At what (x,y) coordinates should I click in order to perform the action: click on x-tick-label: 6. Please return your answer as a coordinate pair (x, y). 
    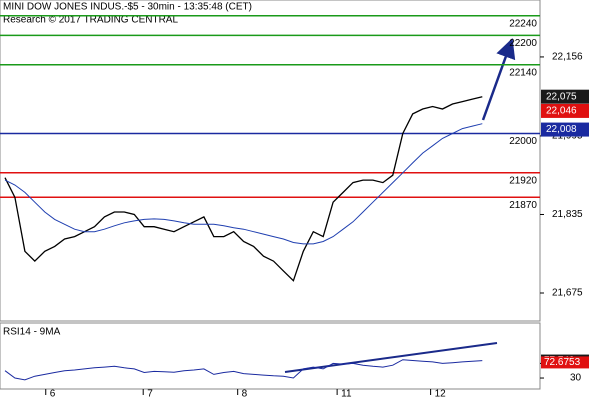
    Looking at the image, I should click on (53, 394).